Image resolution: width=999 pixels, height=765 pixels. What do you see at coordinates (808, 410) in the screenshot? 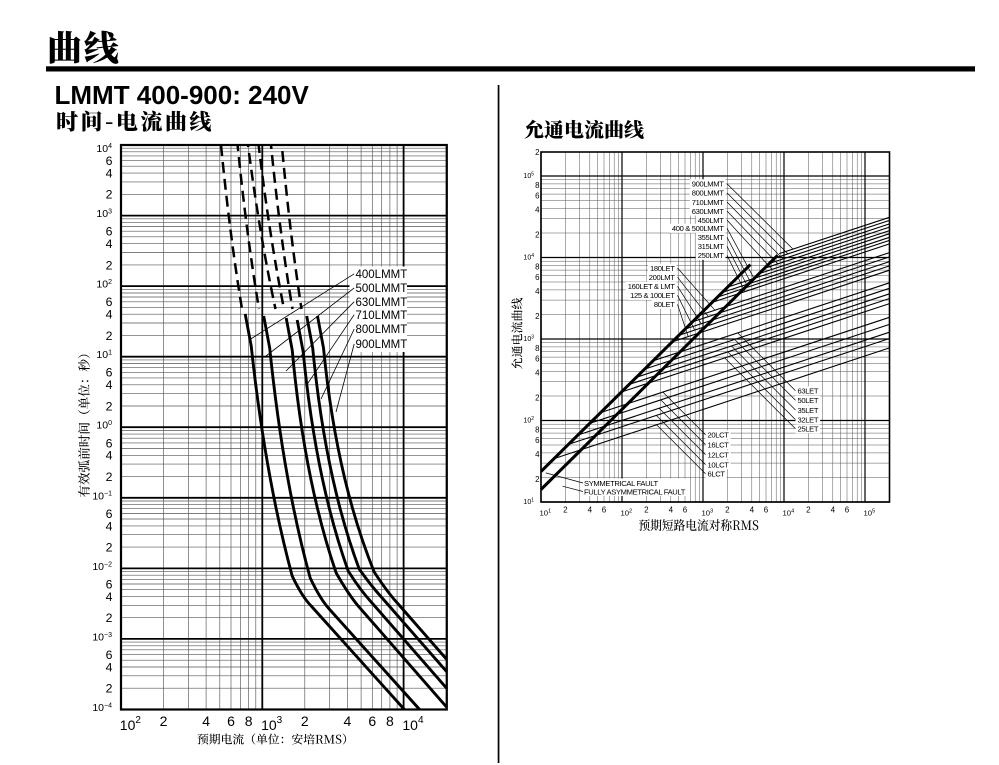
I see `svg-text: 35LET` at bounding box center [808, 410].